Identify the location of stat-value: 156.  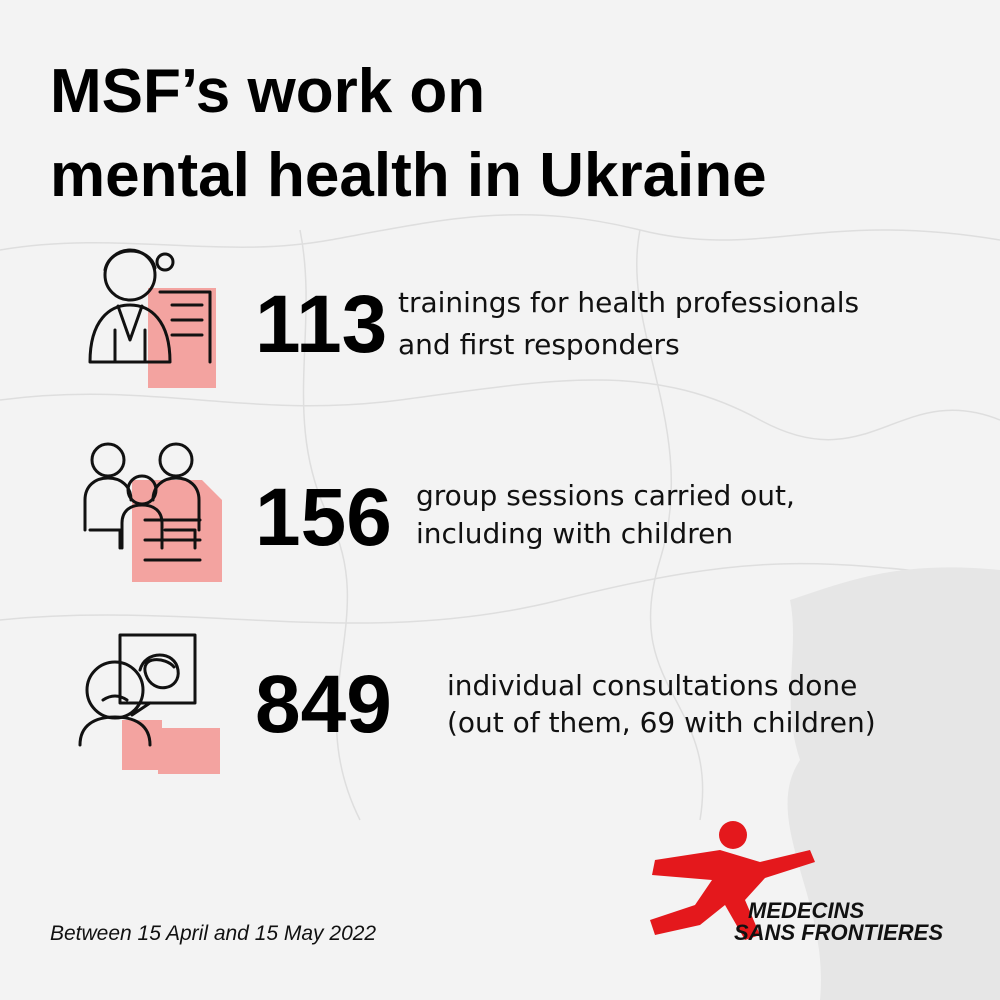
(323, 517).